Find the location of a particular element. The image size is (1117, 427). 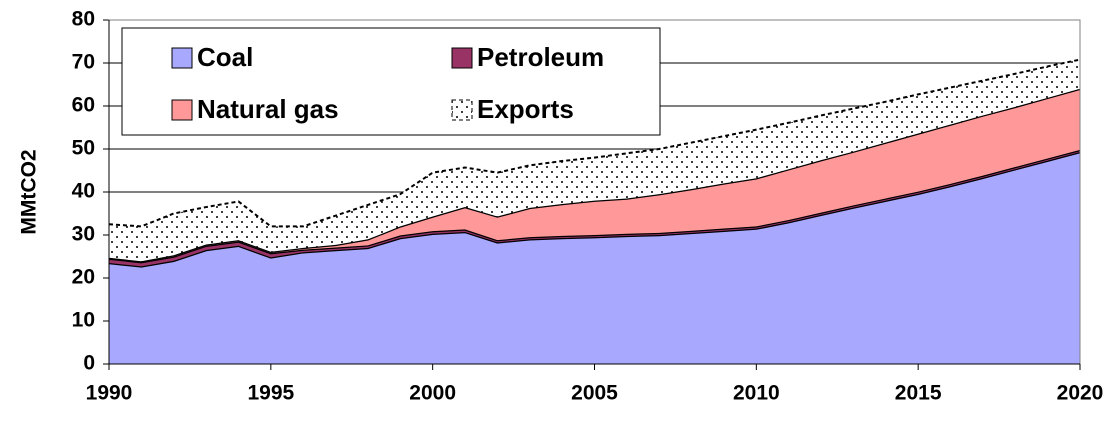

y-tick-label: 60 is located at coordinates (83, 105).